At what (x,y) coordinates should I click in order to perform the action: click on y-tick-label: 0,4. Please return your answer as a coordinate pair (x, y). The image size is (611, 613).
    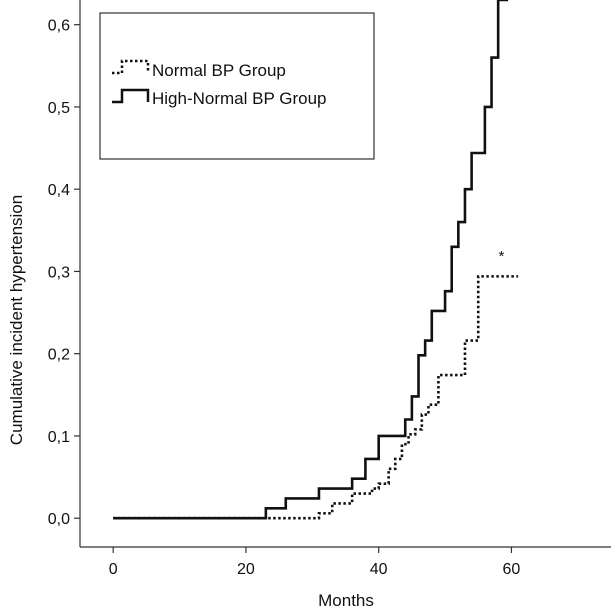
    Looking at the image, I should click on (59, 190).